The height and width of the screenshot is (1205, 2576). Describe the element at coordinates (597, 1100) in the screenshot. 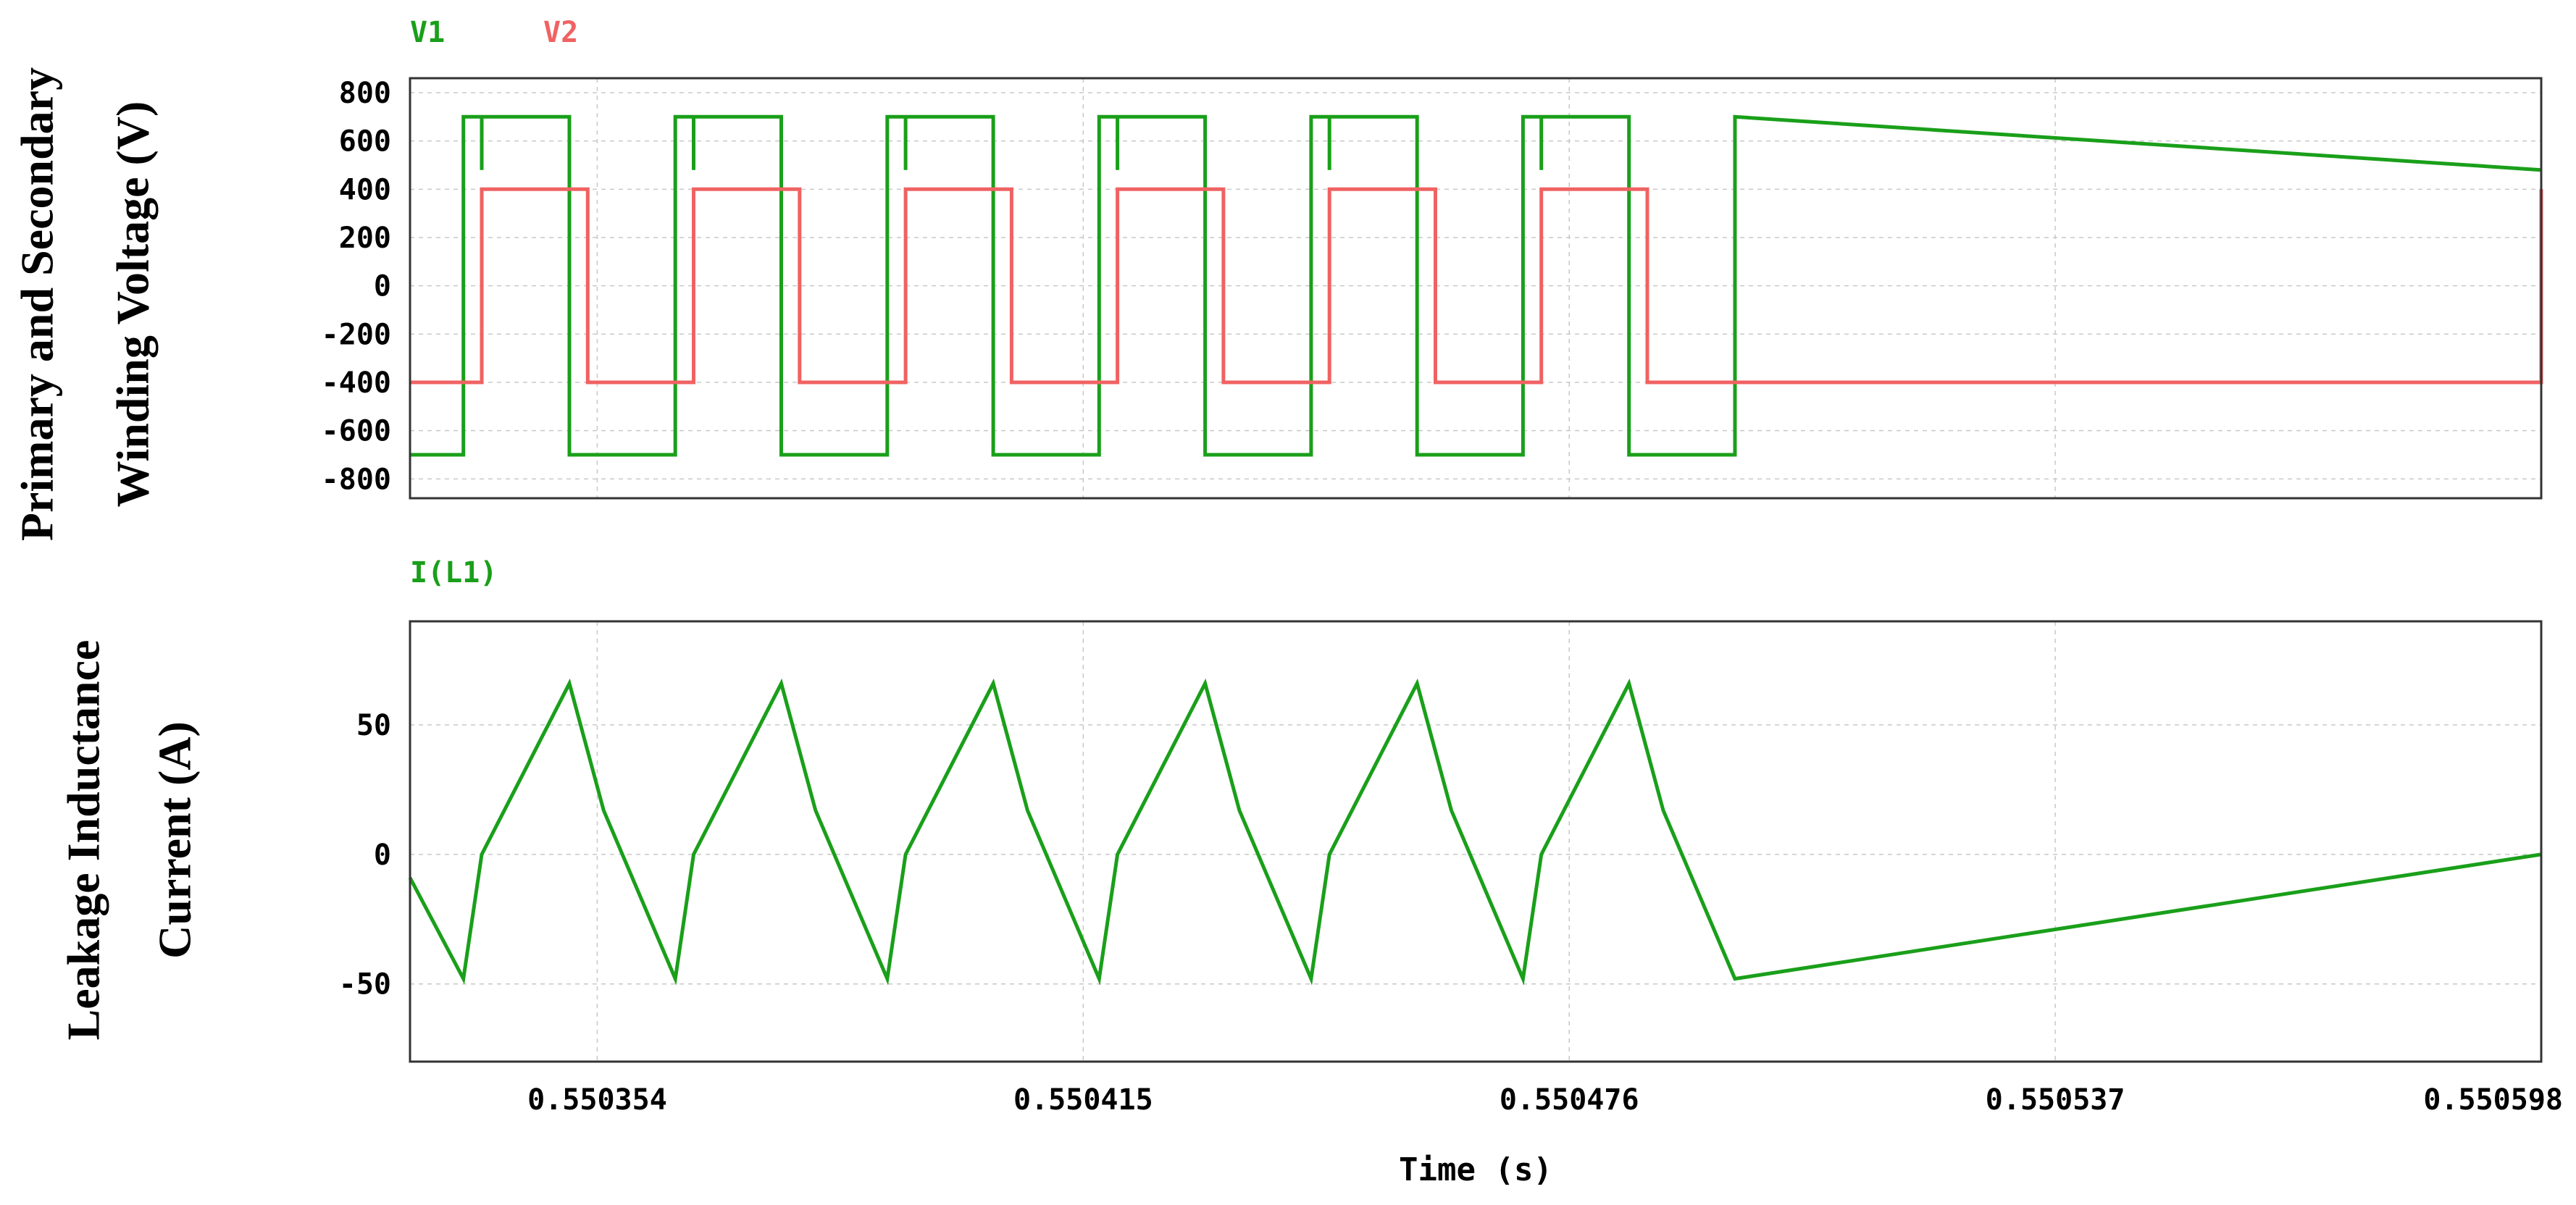

I see `x-tick-label: 0.550354` at that location.